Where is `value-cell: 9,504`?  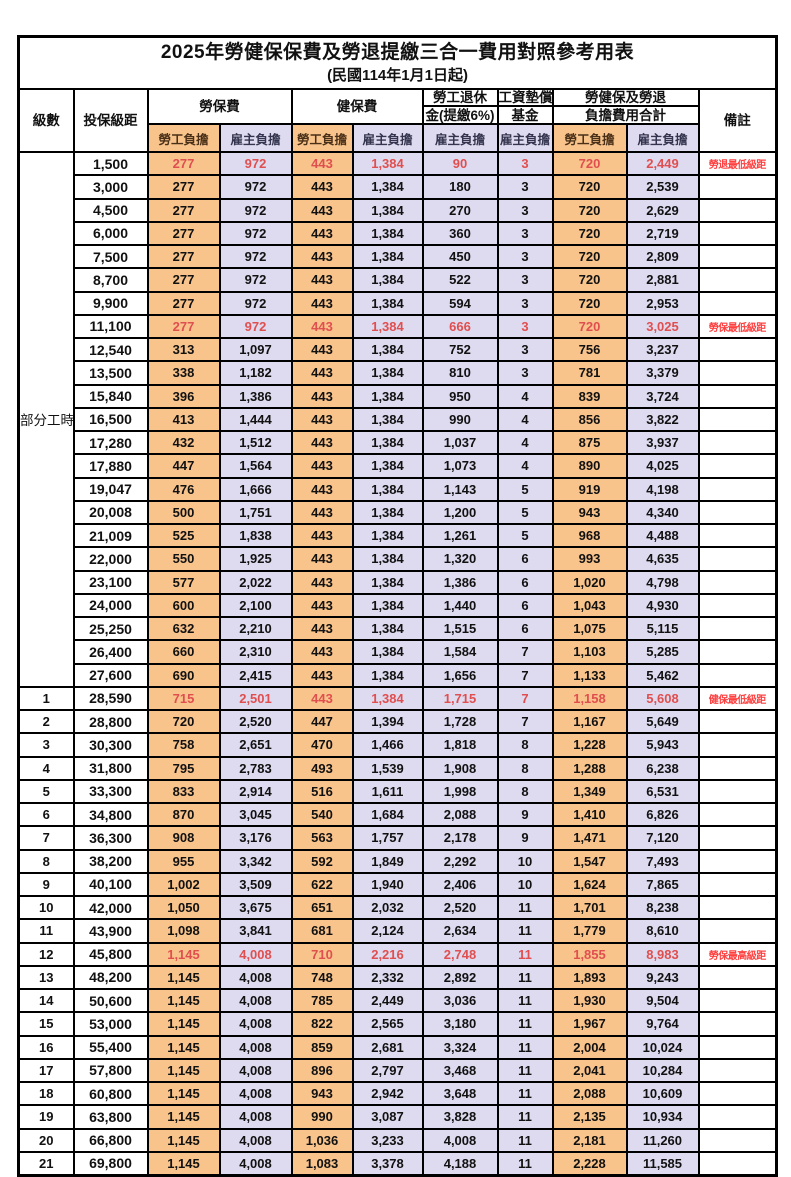
value-cell: 9,504 is located at coordinates (662, 1000).